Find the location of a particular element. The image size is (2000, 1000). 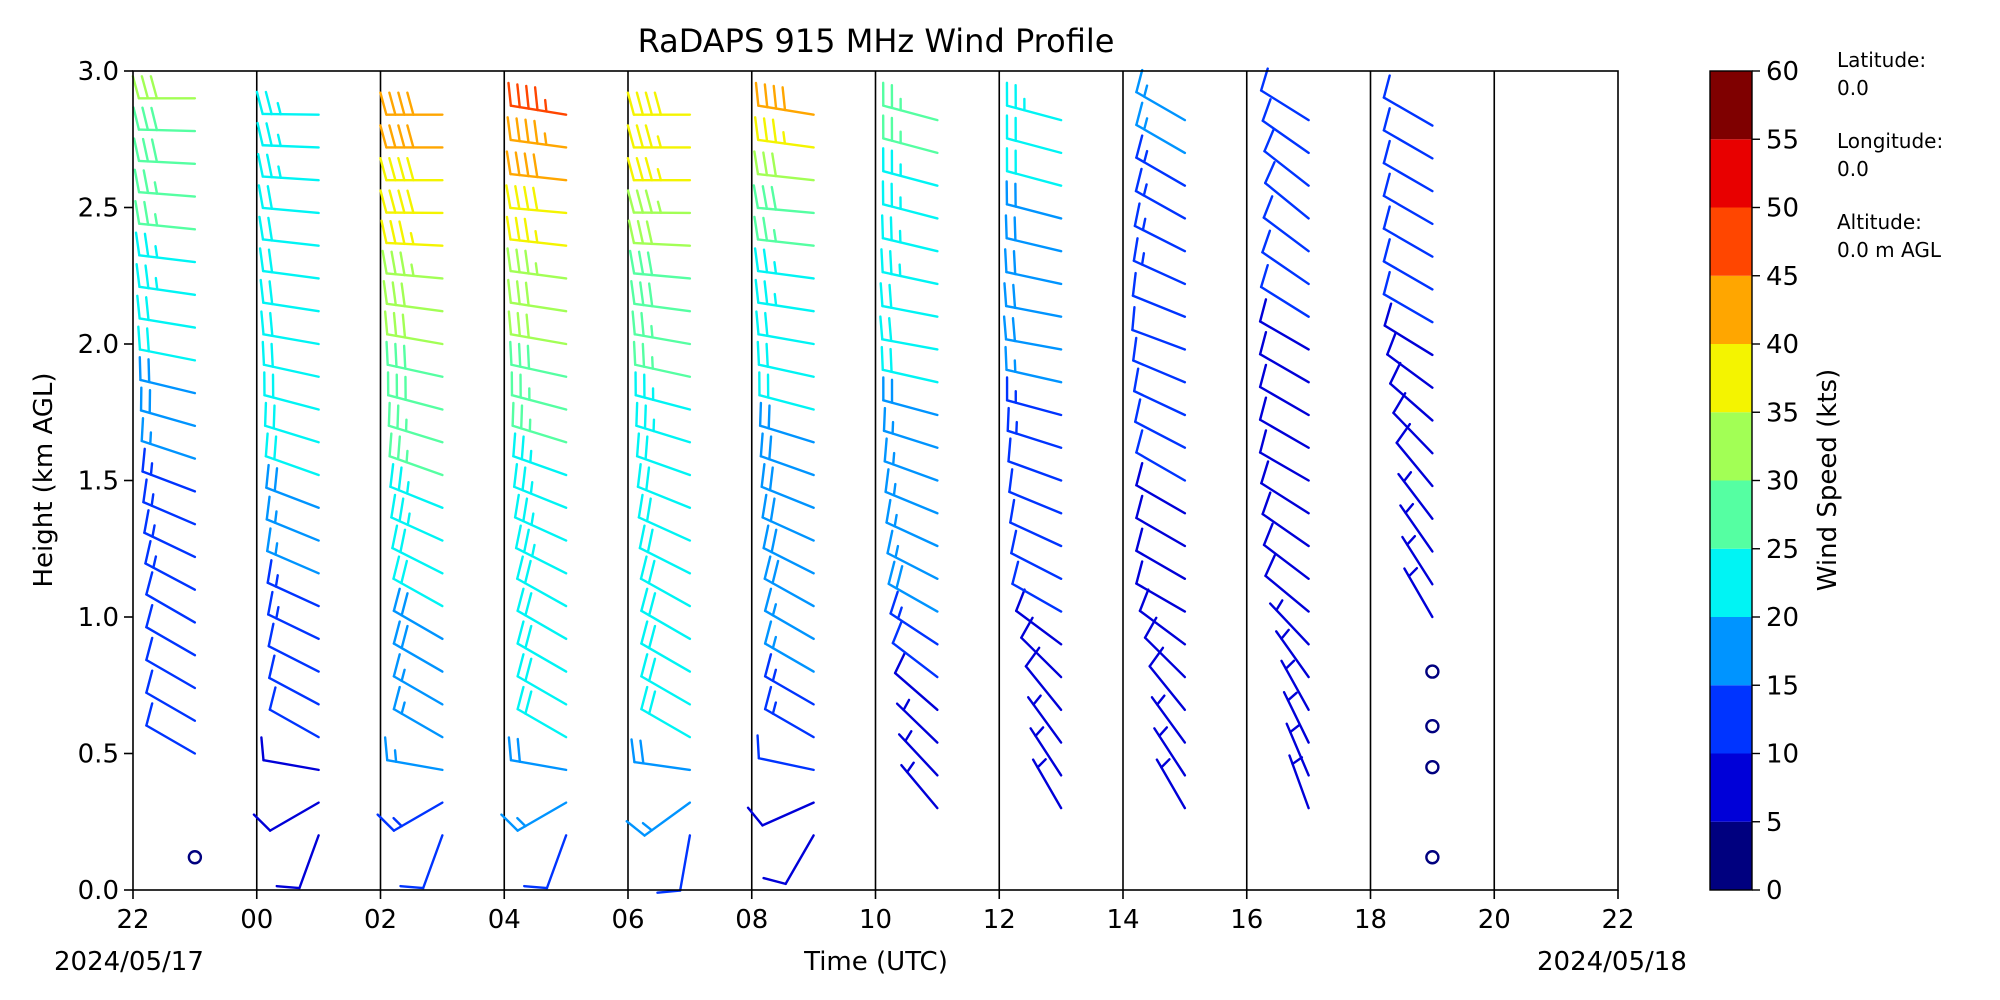

x-tick-label: 12 is located at coordinates (999, 920).